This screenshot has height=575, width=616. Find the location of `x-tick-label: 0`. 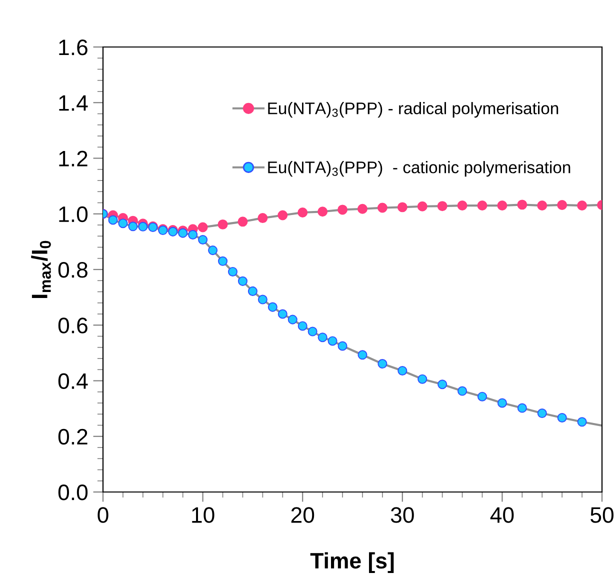

x-tick-label: 0 is located at coordinates (103, 515).